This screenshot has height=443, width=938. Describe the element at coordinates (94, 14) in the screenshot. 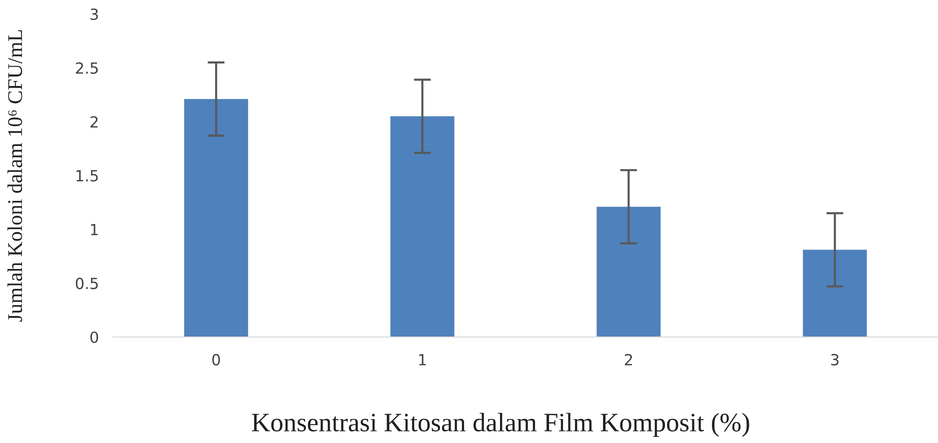

I see `y-tick-label: 3` at that location.